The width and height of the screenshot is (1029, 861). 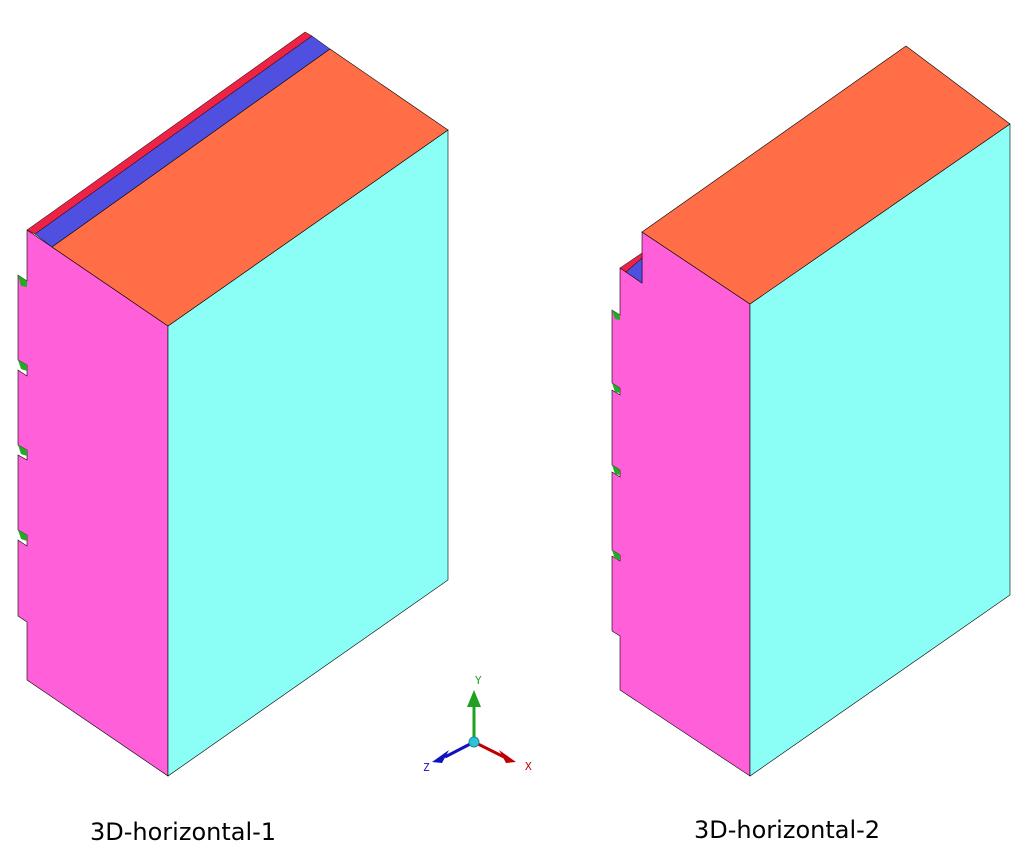 I want to click on x-axis-line, so click(x=489, y=749).